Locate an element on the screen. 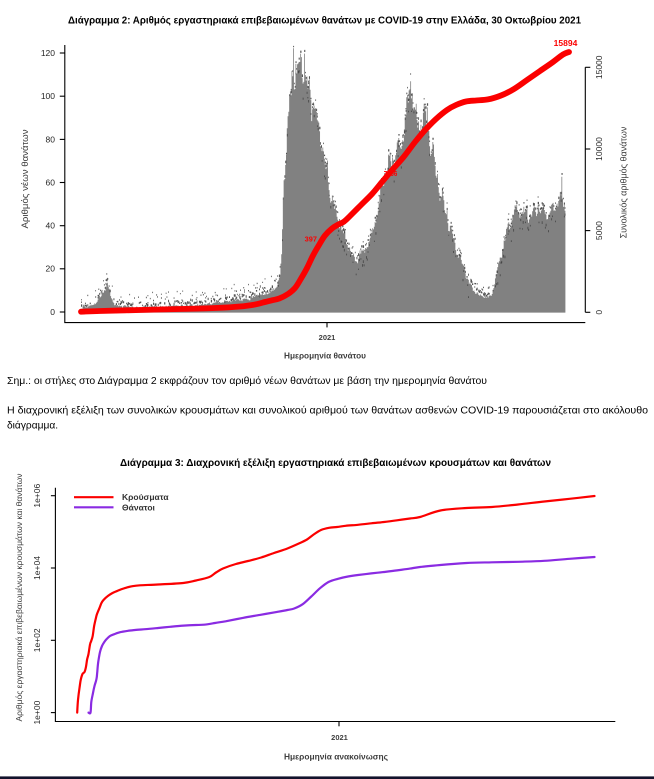 The height and width of the screenshot is (779, 654). svg-text: 1e+06 is located at coordinates (37, 495).